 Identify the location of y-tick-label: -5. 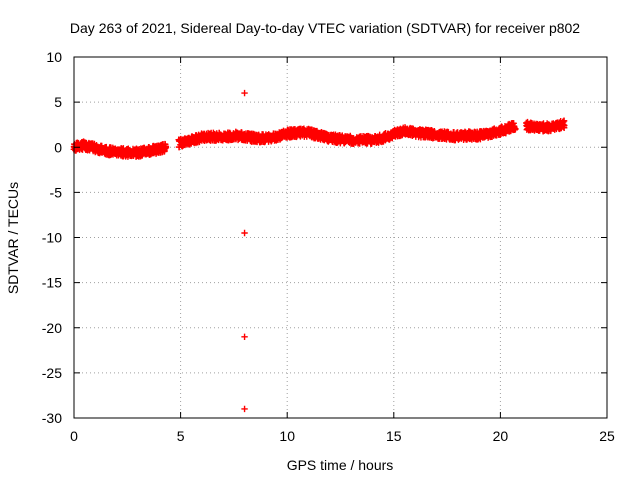
(56, 192).